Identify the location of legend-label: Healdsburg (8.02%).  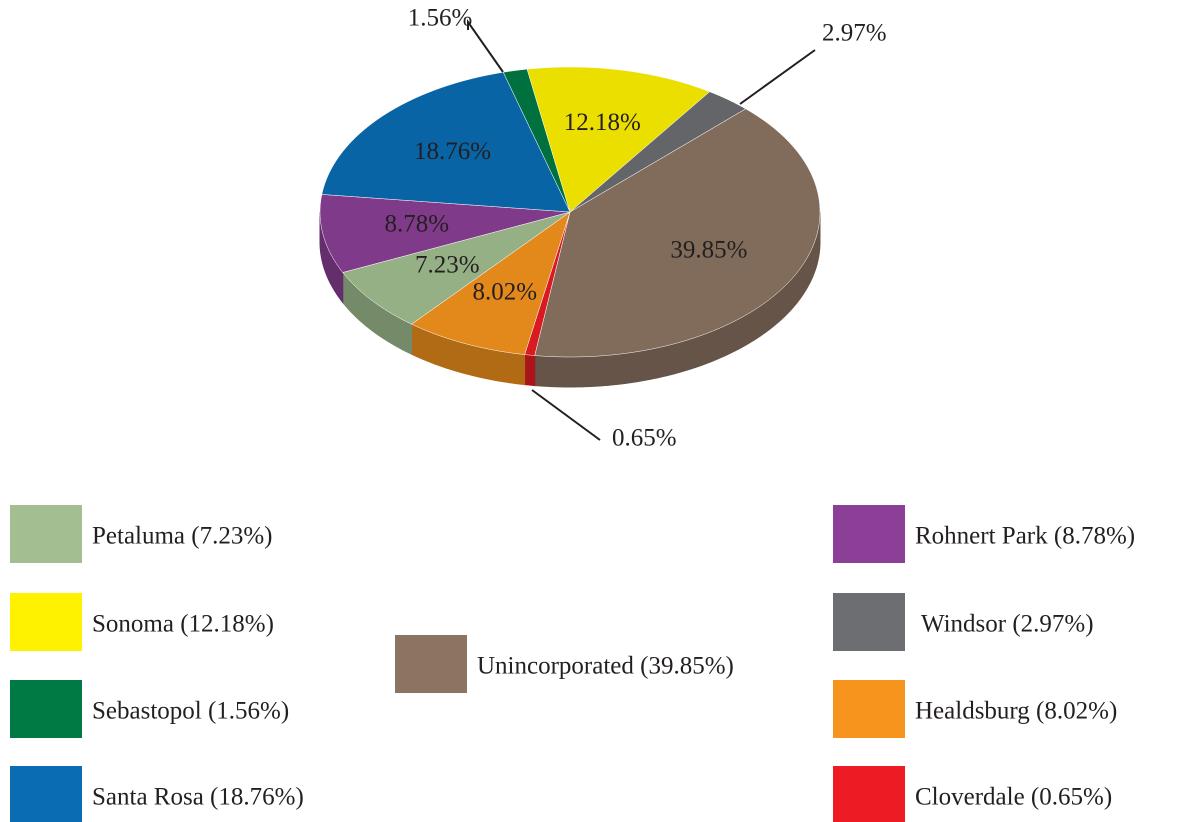
(1016, 711).